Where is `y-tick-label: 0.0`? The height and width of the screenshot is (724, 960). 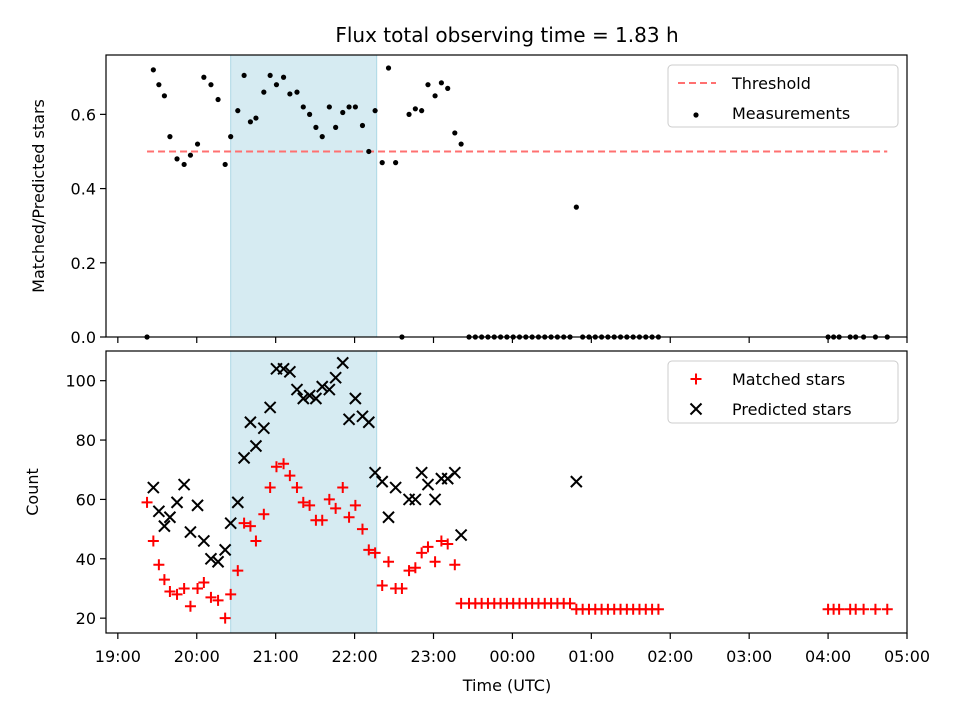 y-tick-label: 0.0 is located at coordinates (83, 337).